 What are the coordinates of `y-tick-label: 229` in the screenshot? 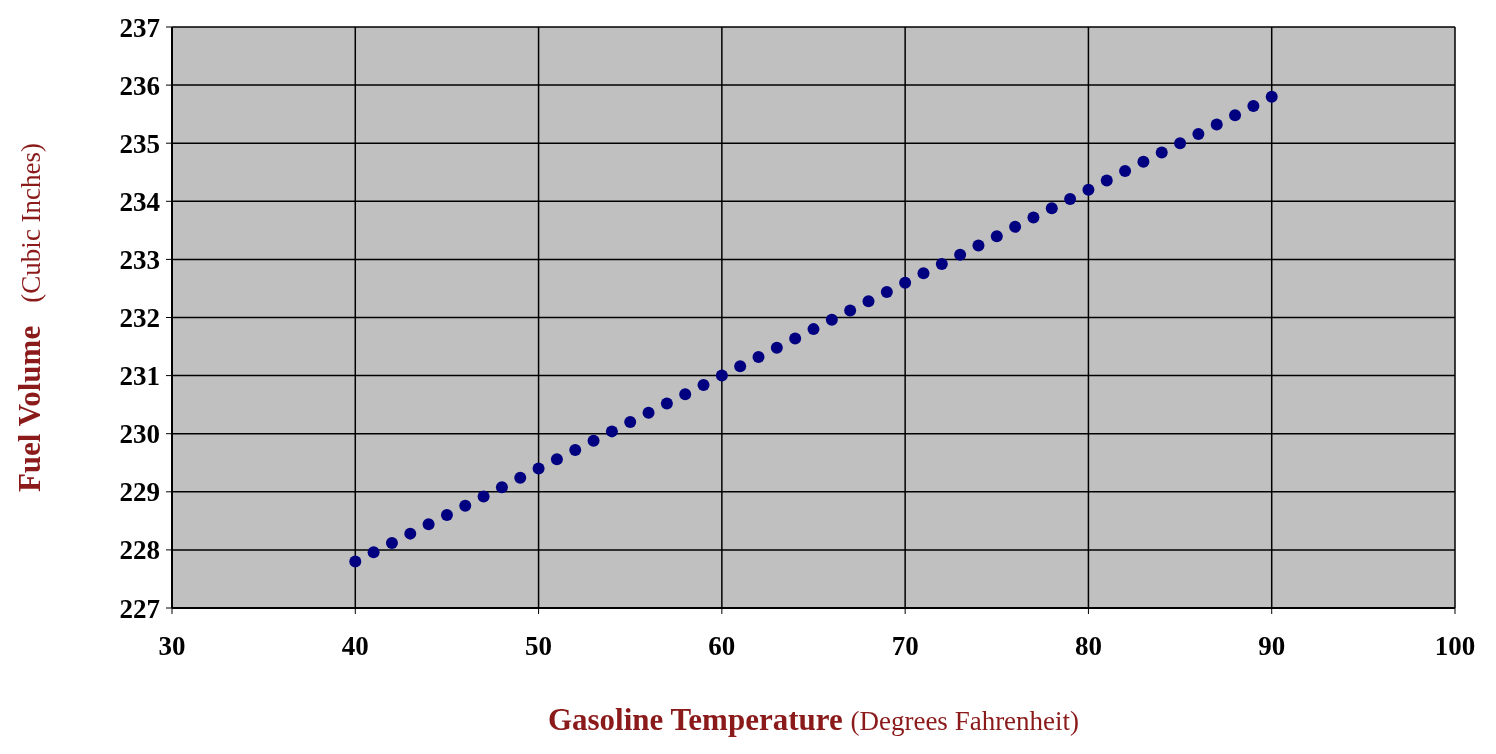 It's located at (139, 492).